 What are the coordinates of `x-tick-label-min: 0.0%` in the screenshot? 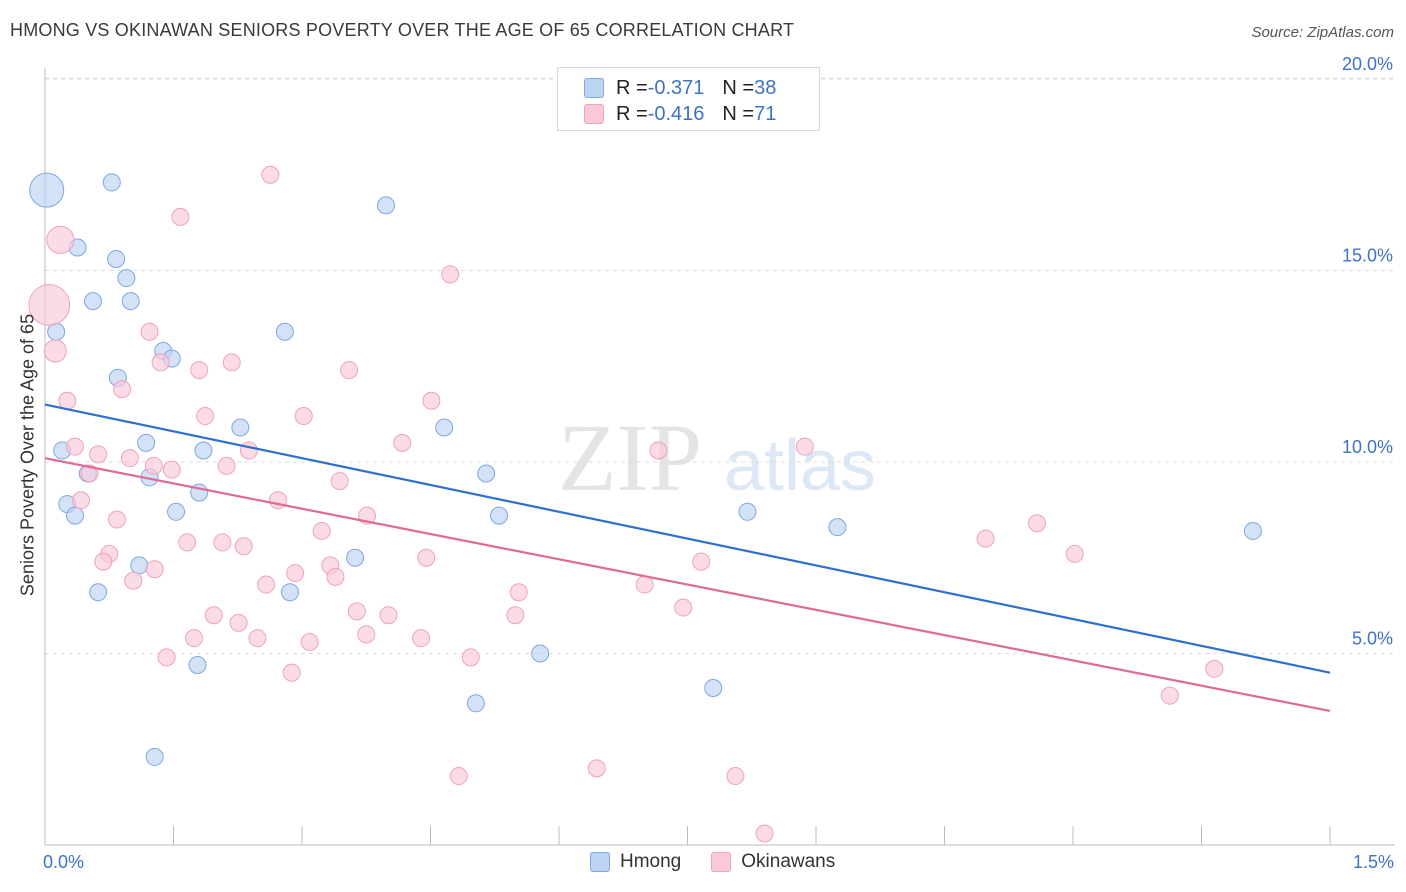 It's located at (64, 862).